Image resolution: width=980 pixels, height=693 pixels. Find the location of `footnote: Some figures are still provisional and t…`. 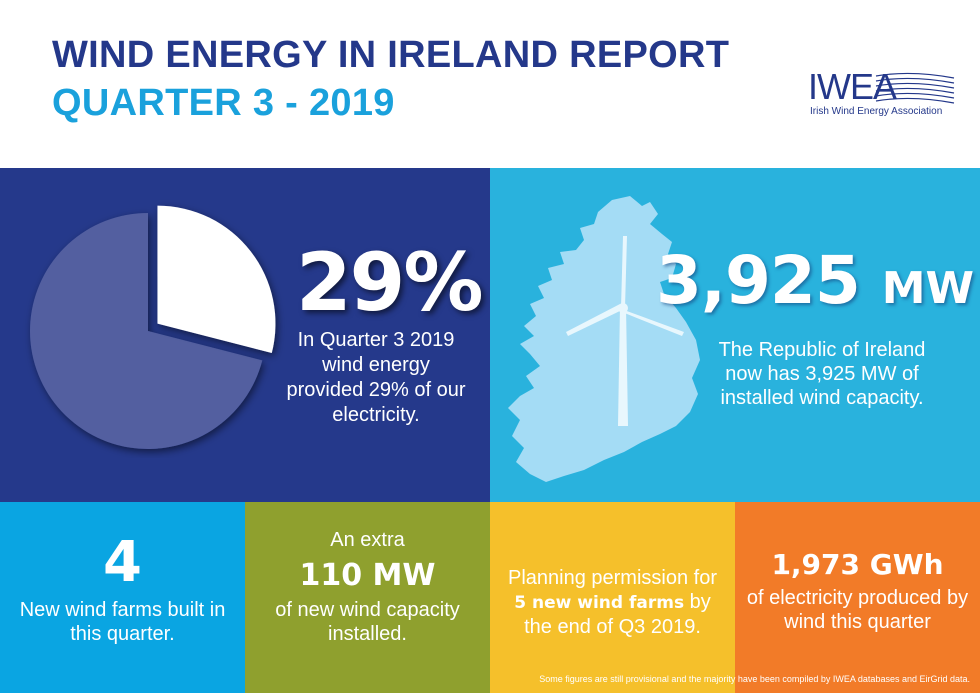

footnote: Some figures are still provisional and t… is located at coordinates (754, 679).